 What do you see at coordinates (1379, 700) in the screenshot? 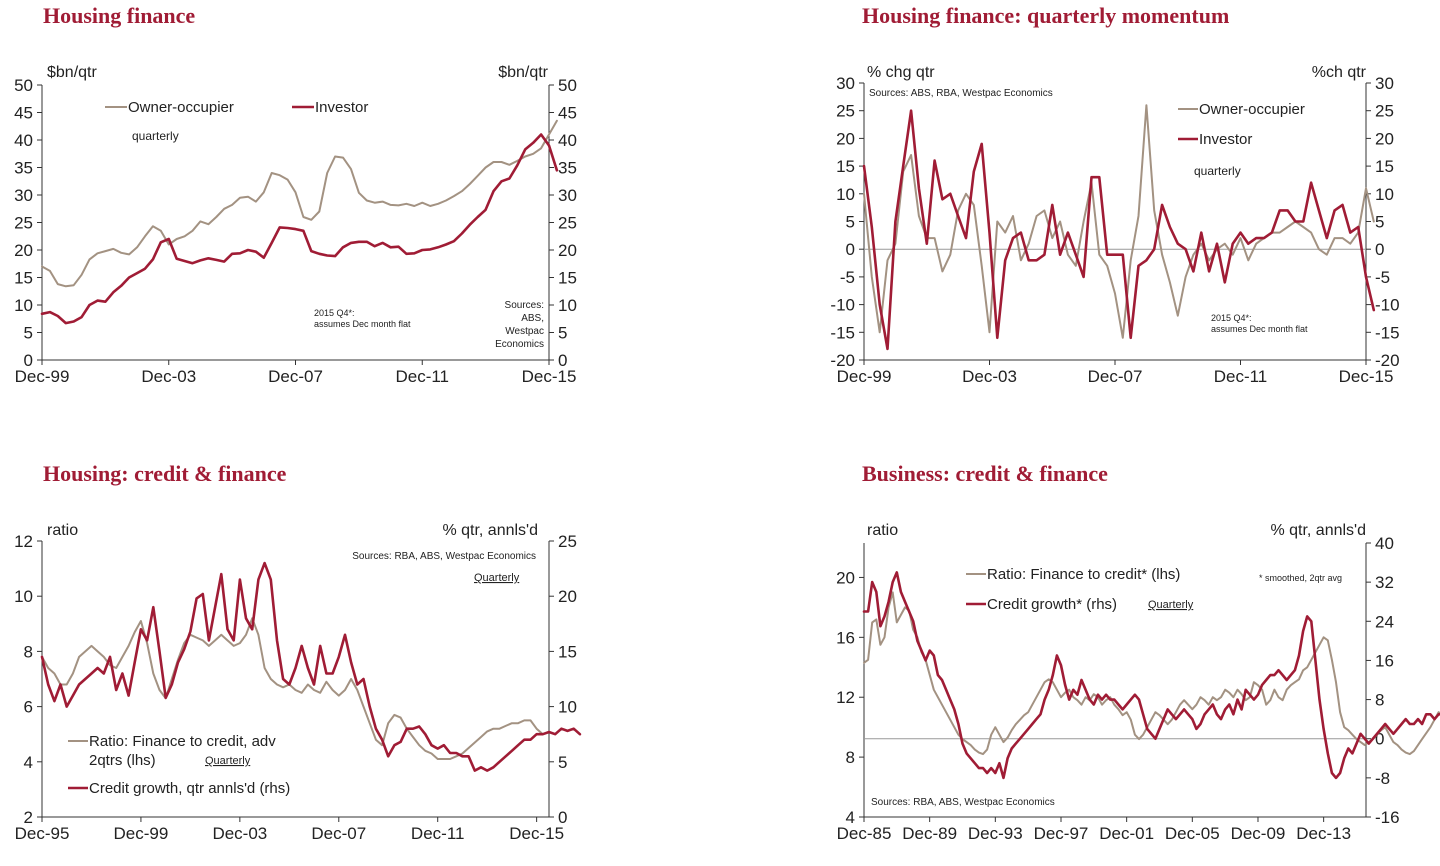
I see `y-tick-label-right: 8` at bounding box center [1379, 700].